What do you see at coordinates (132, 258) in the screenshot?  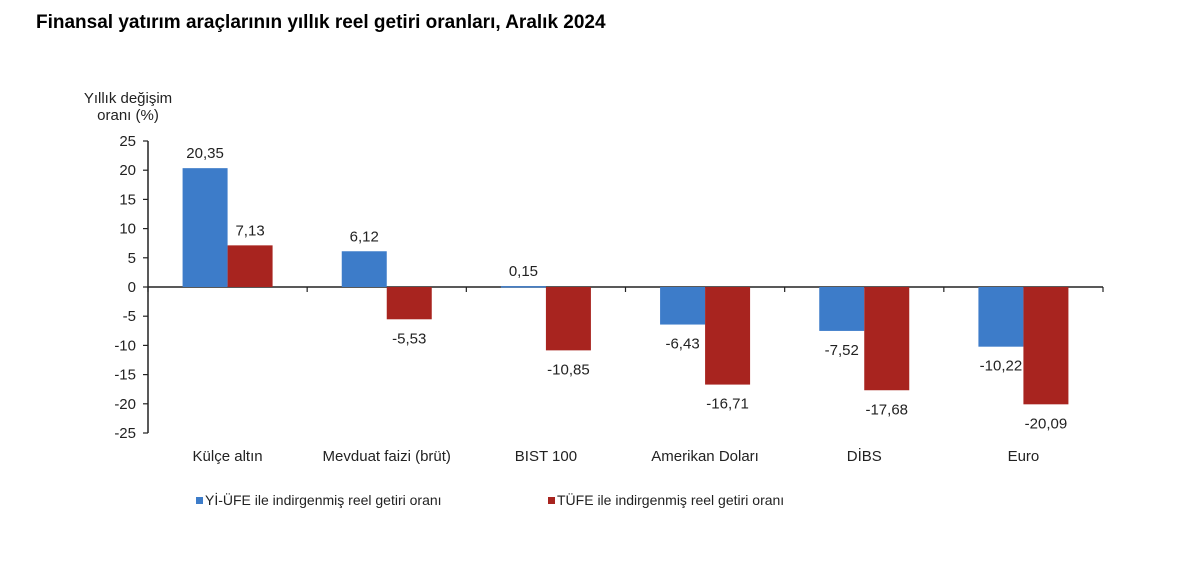 I see `y-tick-label: 5` at bounding box center [132, 258].